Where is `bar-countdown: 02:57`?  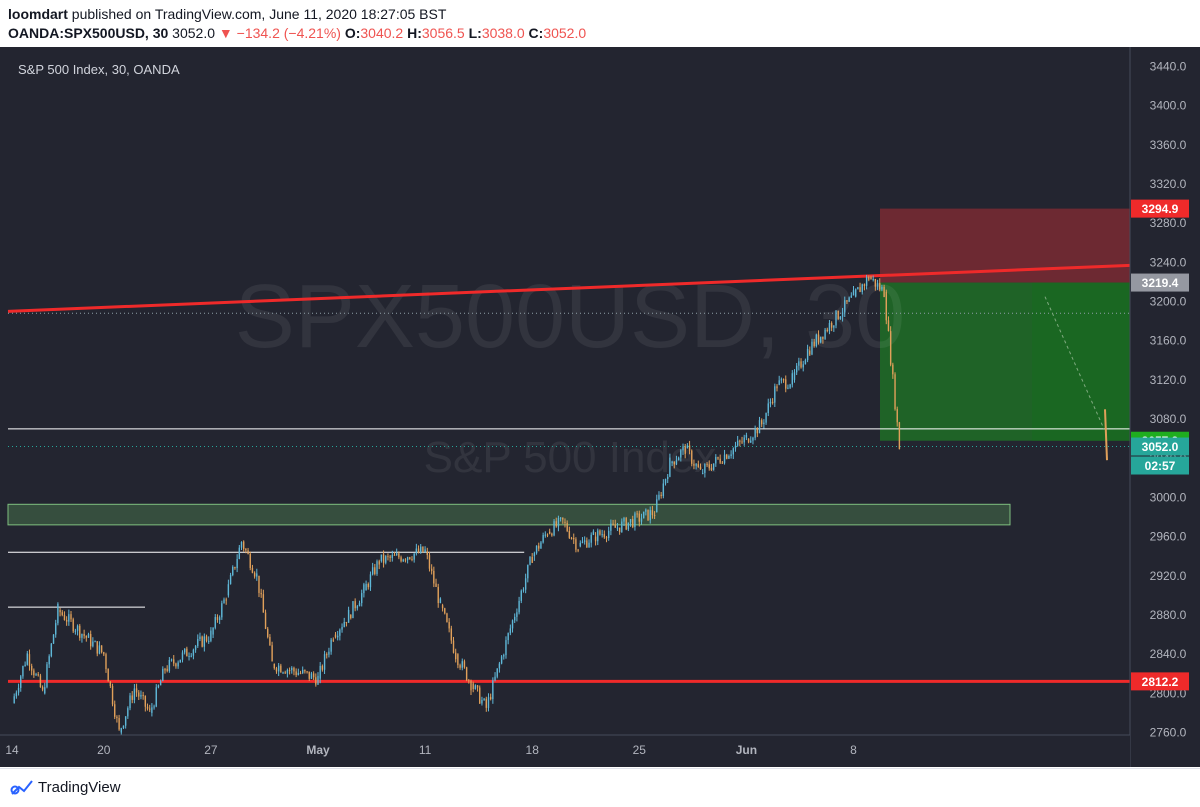 bar-countdown: 02:57 is located at coordinates (1160, 466).